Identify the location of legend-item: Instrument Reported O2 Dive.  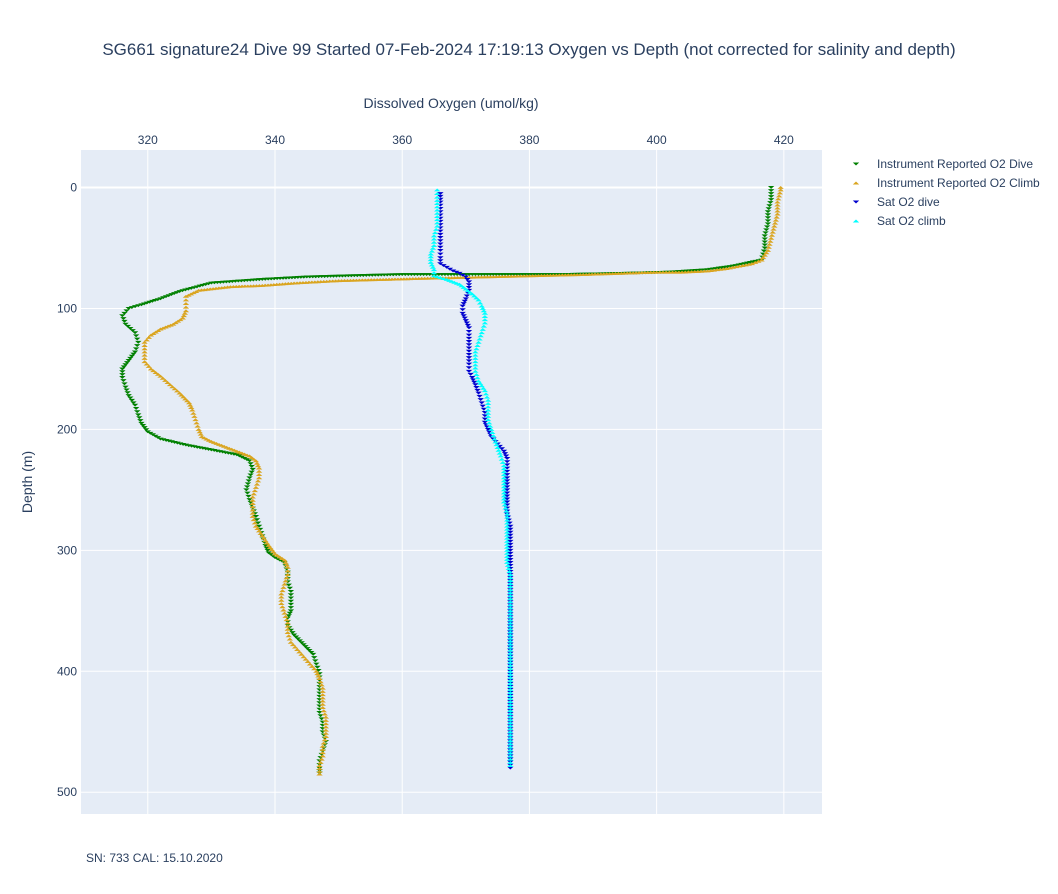
(943, 164).